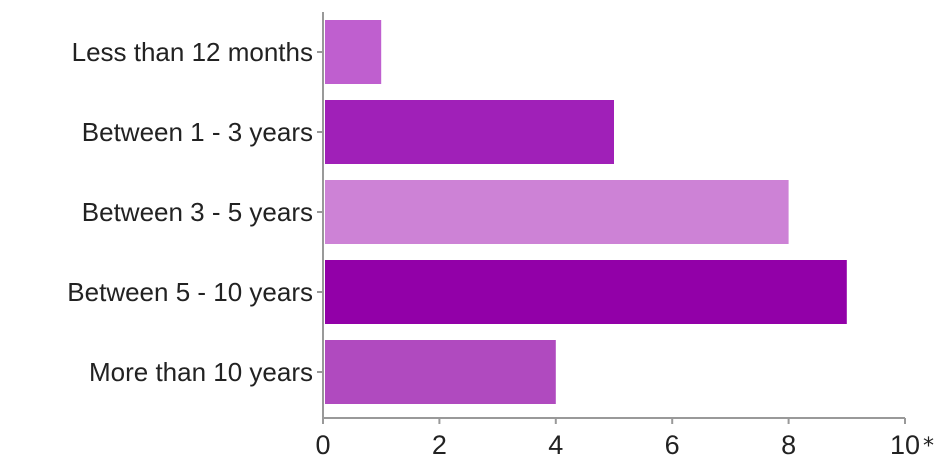  What do you see at coordinates (586, 292) in the screenshot?
I see `bar-between-5-10-years` at bounding box center [586, 292].